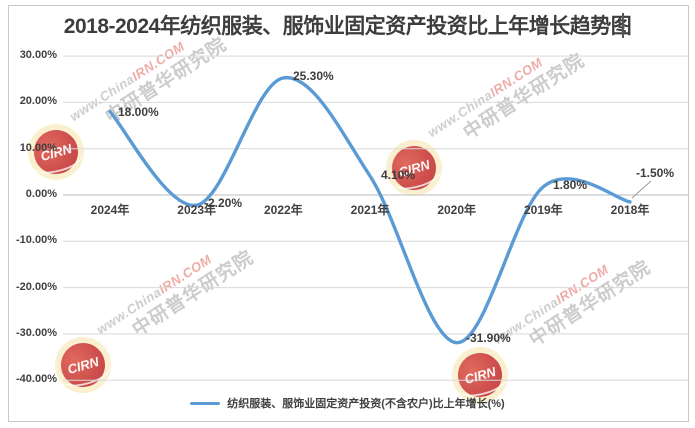  What do you see at coordinates (366, 404) in the screenshot?
I see `legend-label: 纺织服装、服饰业固定资产投资(不含农户)比上年增长(%)` at bounding box center [366, 404].